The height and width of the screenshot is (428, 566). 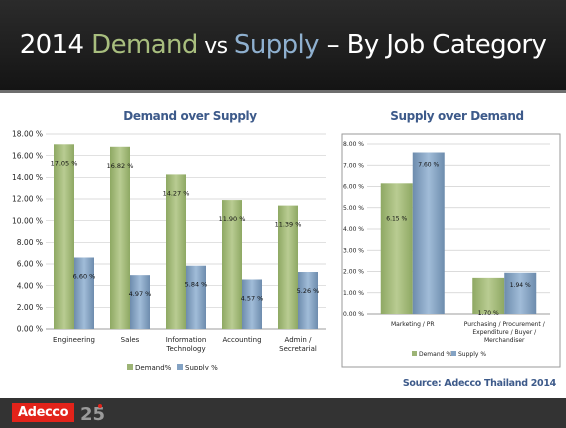 I want to click on y-tick-label: 16.00 %, so click(x=27, y=155).